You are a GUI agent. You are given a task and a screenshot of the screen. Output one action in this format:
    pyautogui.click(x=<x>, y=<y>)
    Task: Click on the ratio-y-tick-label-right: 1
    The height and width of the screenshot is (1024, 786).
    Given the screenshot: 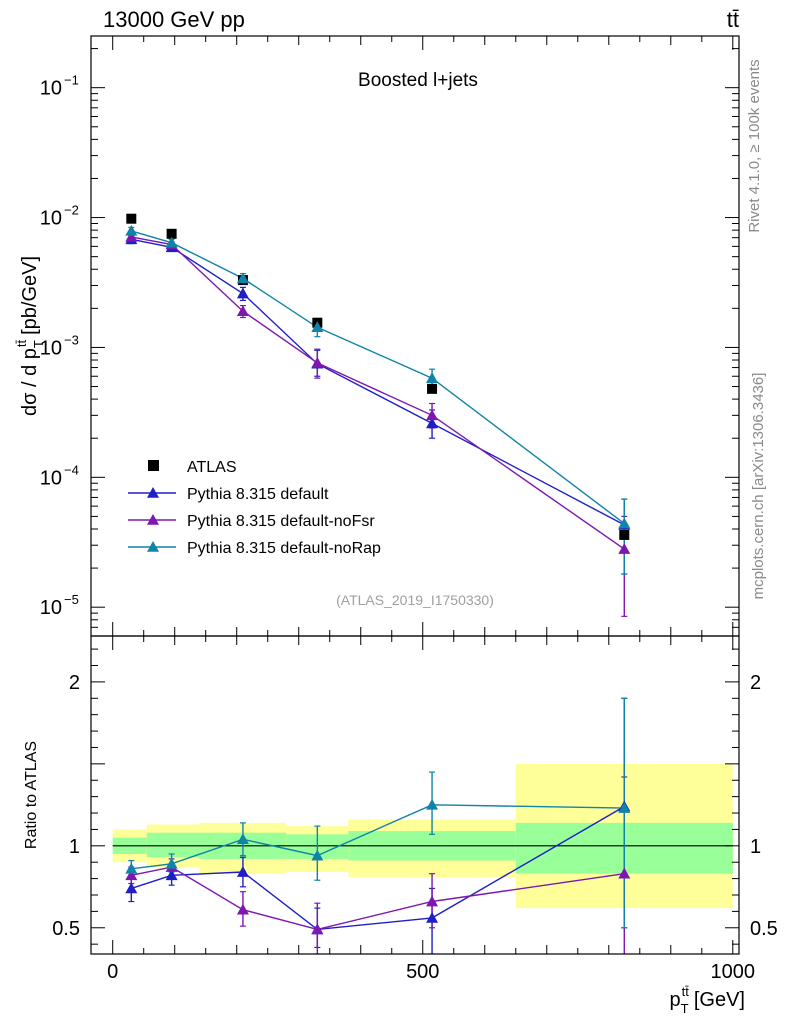 What is the action you would take?
    pyautogui.click(x=755, y=847)
    